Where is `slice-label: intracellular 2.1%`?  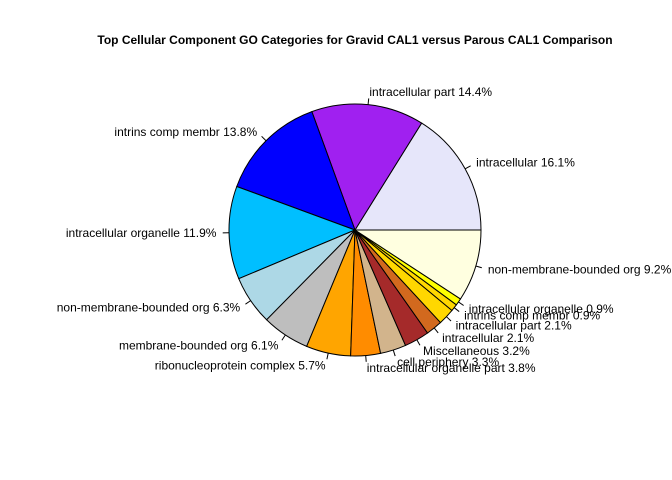
slice-label: intracellular 2.1% is located at coordinates (488, 338).